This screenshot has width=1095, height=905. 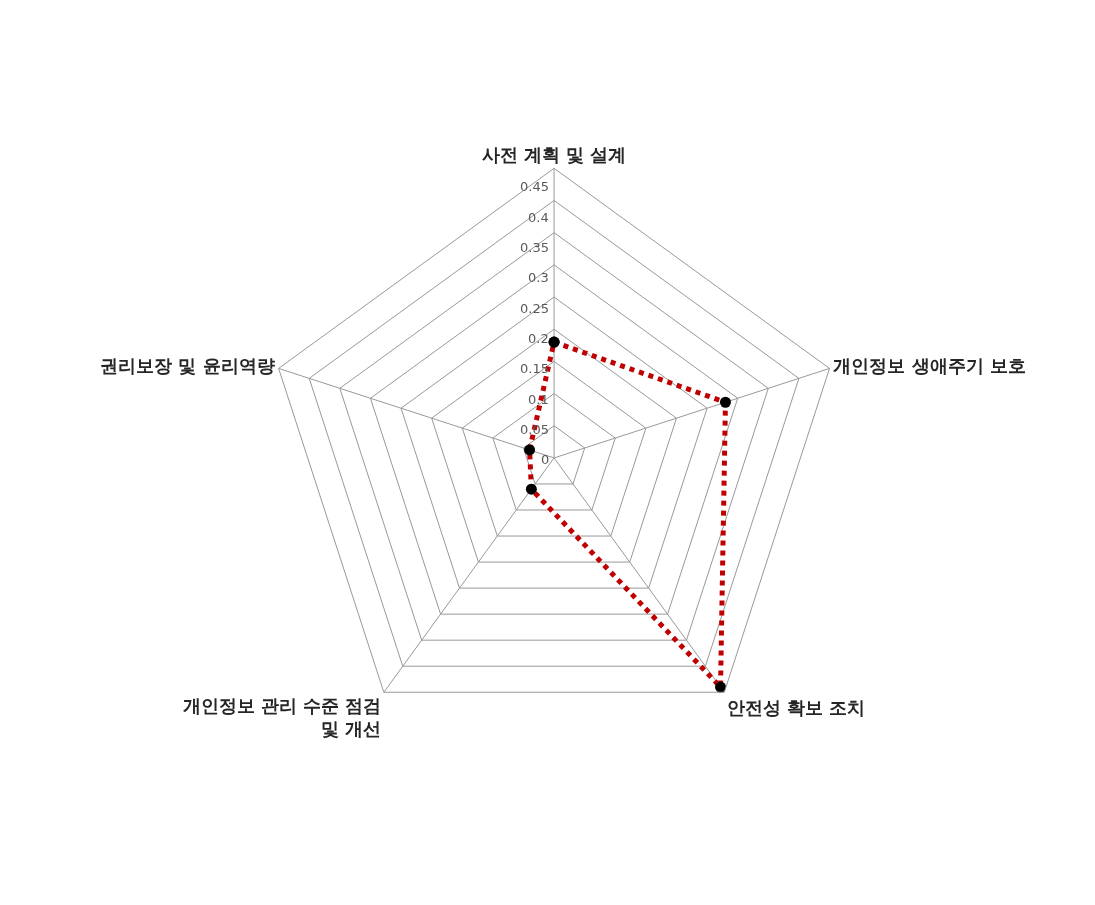 What do you see at coordinates (554, 154) in the screenshot?
I see `spoke-label: 사전 계획 및 설계` at bounding box center [554, 154].